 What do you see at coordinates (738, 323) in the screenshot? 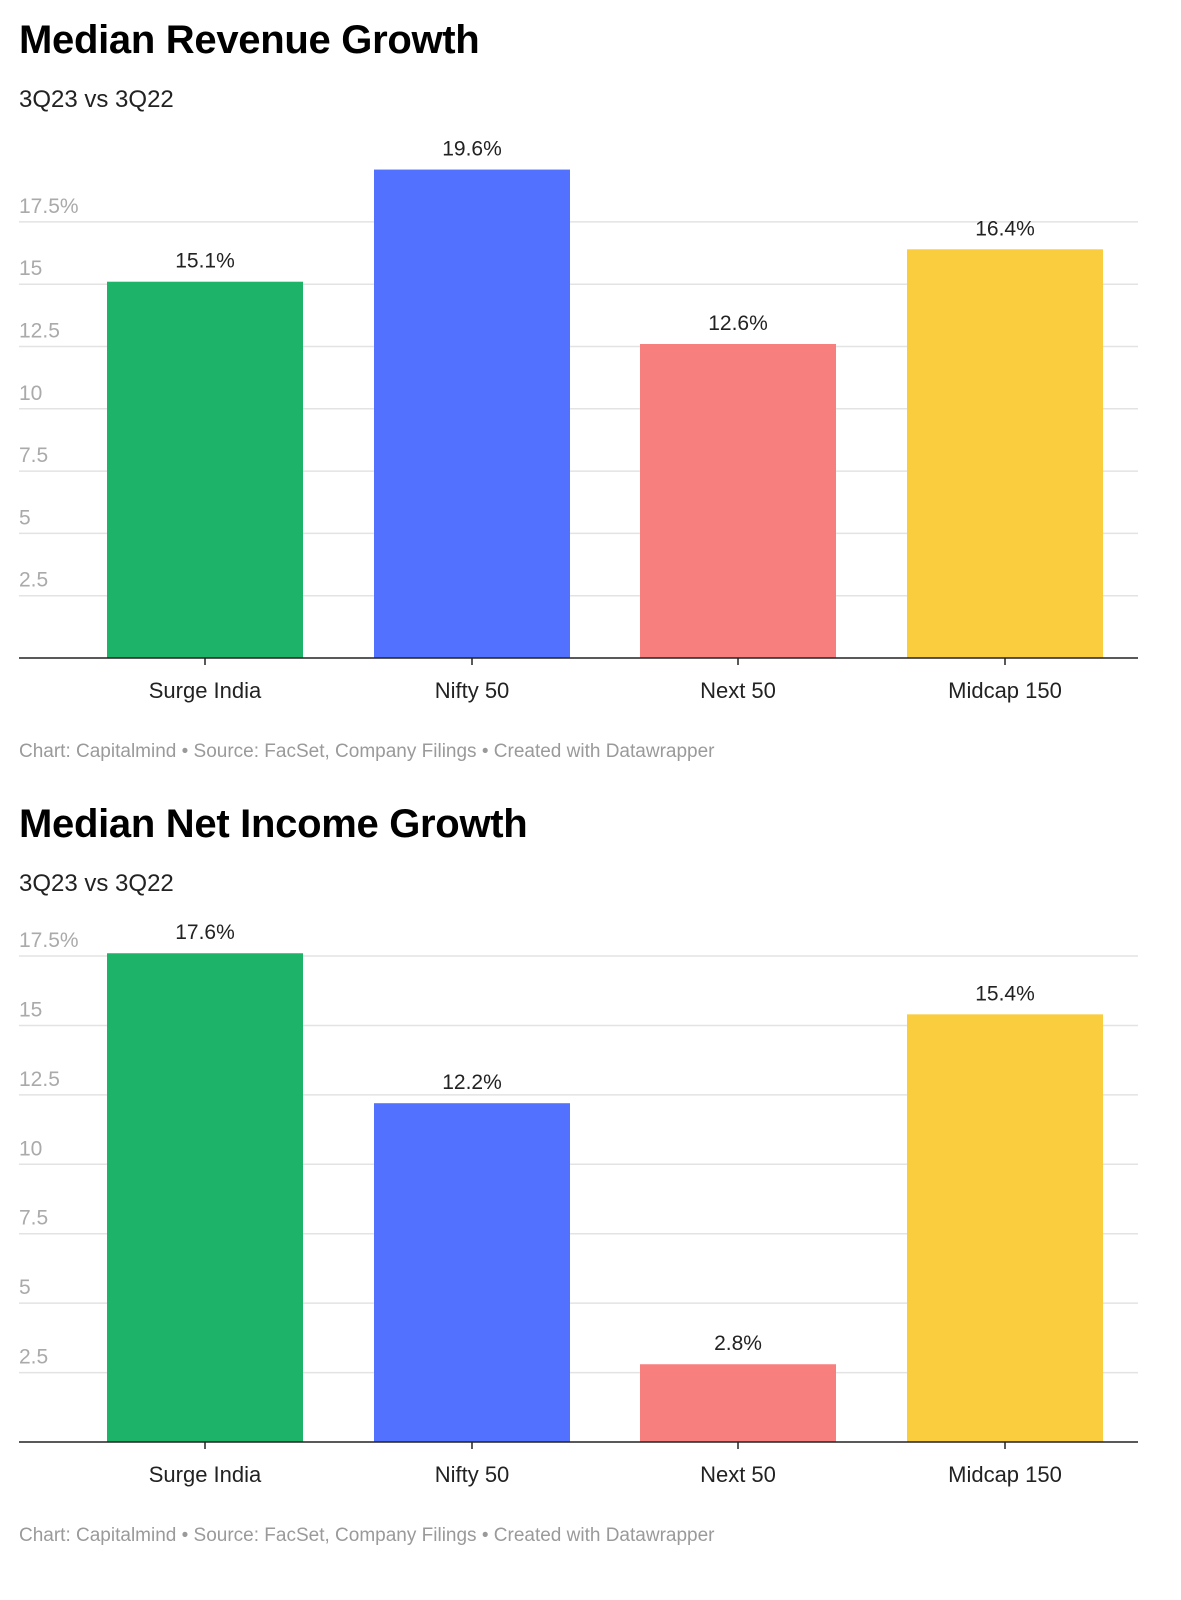
I see `data-label: 12.6%` at bounding box center [738, 323].